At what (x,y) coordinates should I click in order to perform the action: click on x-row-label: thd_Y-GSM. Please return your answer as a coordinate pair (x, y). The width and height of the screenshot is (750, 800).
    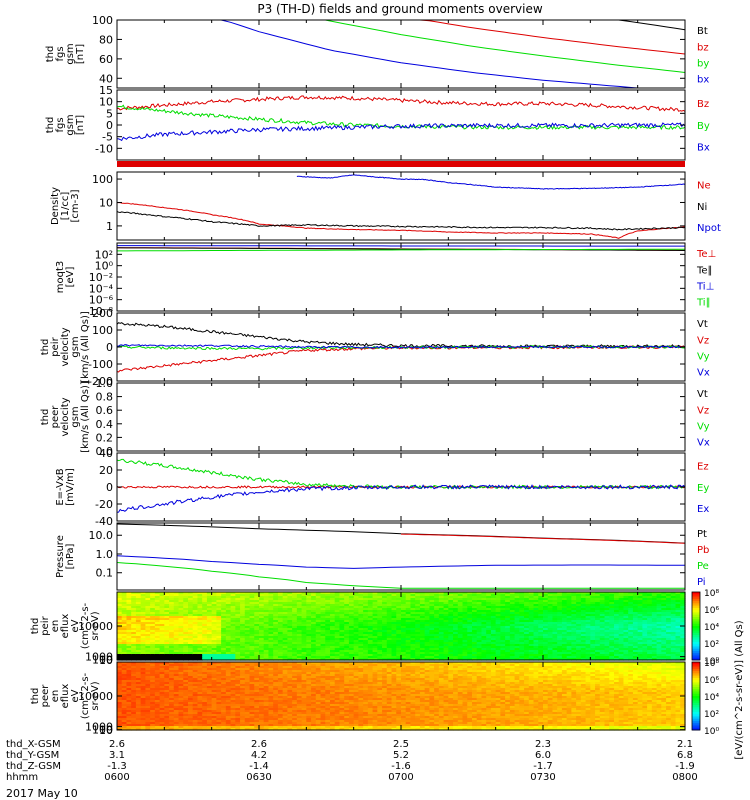
    Looking at the image, I should click on (32, 755).